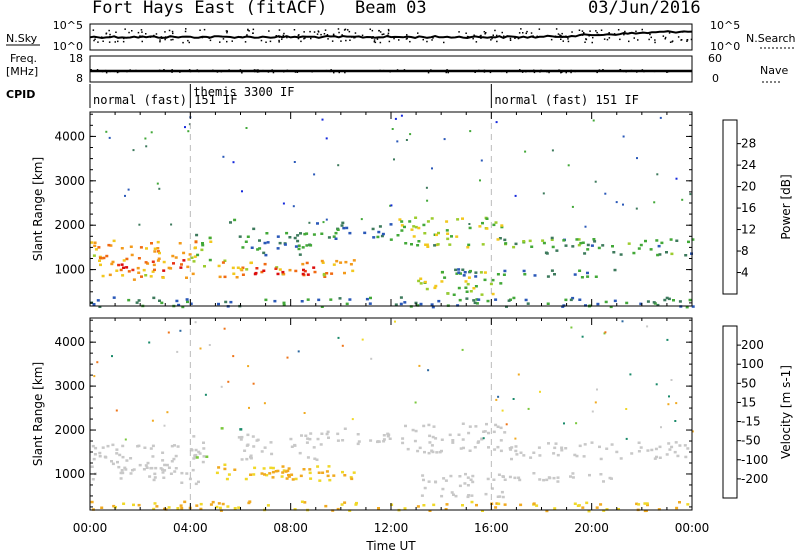 This screenshot has width=800, height=554. What do you see at coordinates (22, 71) in the screenshot?
I see `freq-left-unit: [MHz]` at bounding box center [22, 71].